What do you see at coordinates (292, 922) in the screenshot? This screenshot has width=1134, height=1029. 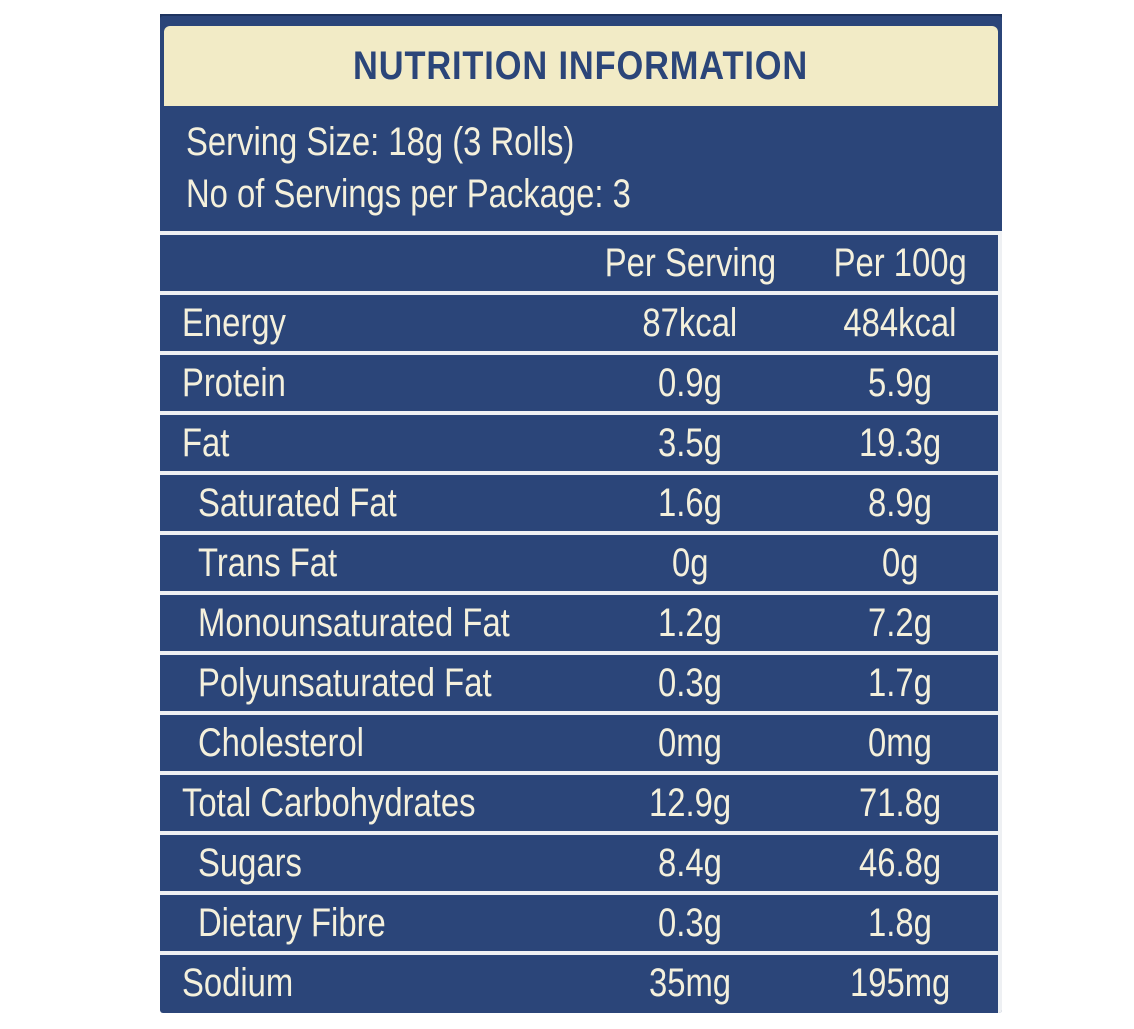 I see `nutrient-name: Dietary Fibre` at bounding box center [292, 922].